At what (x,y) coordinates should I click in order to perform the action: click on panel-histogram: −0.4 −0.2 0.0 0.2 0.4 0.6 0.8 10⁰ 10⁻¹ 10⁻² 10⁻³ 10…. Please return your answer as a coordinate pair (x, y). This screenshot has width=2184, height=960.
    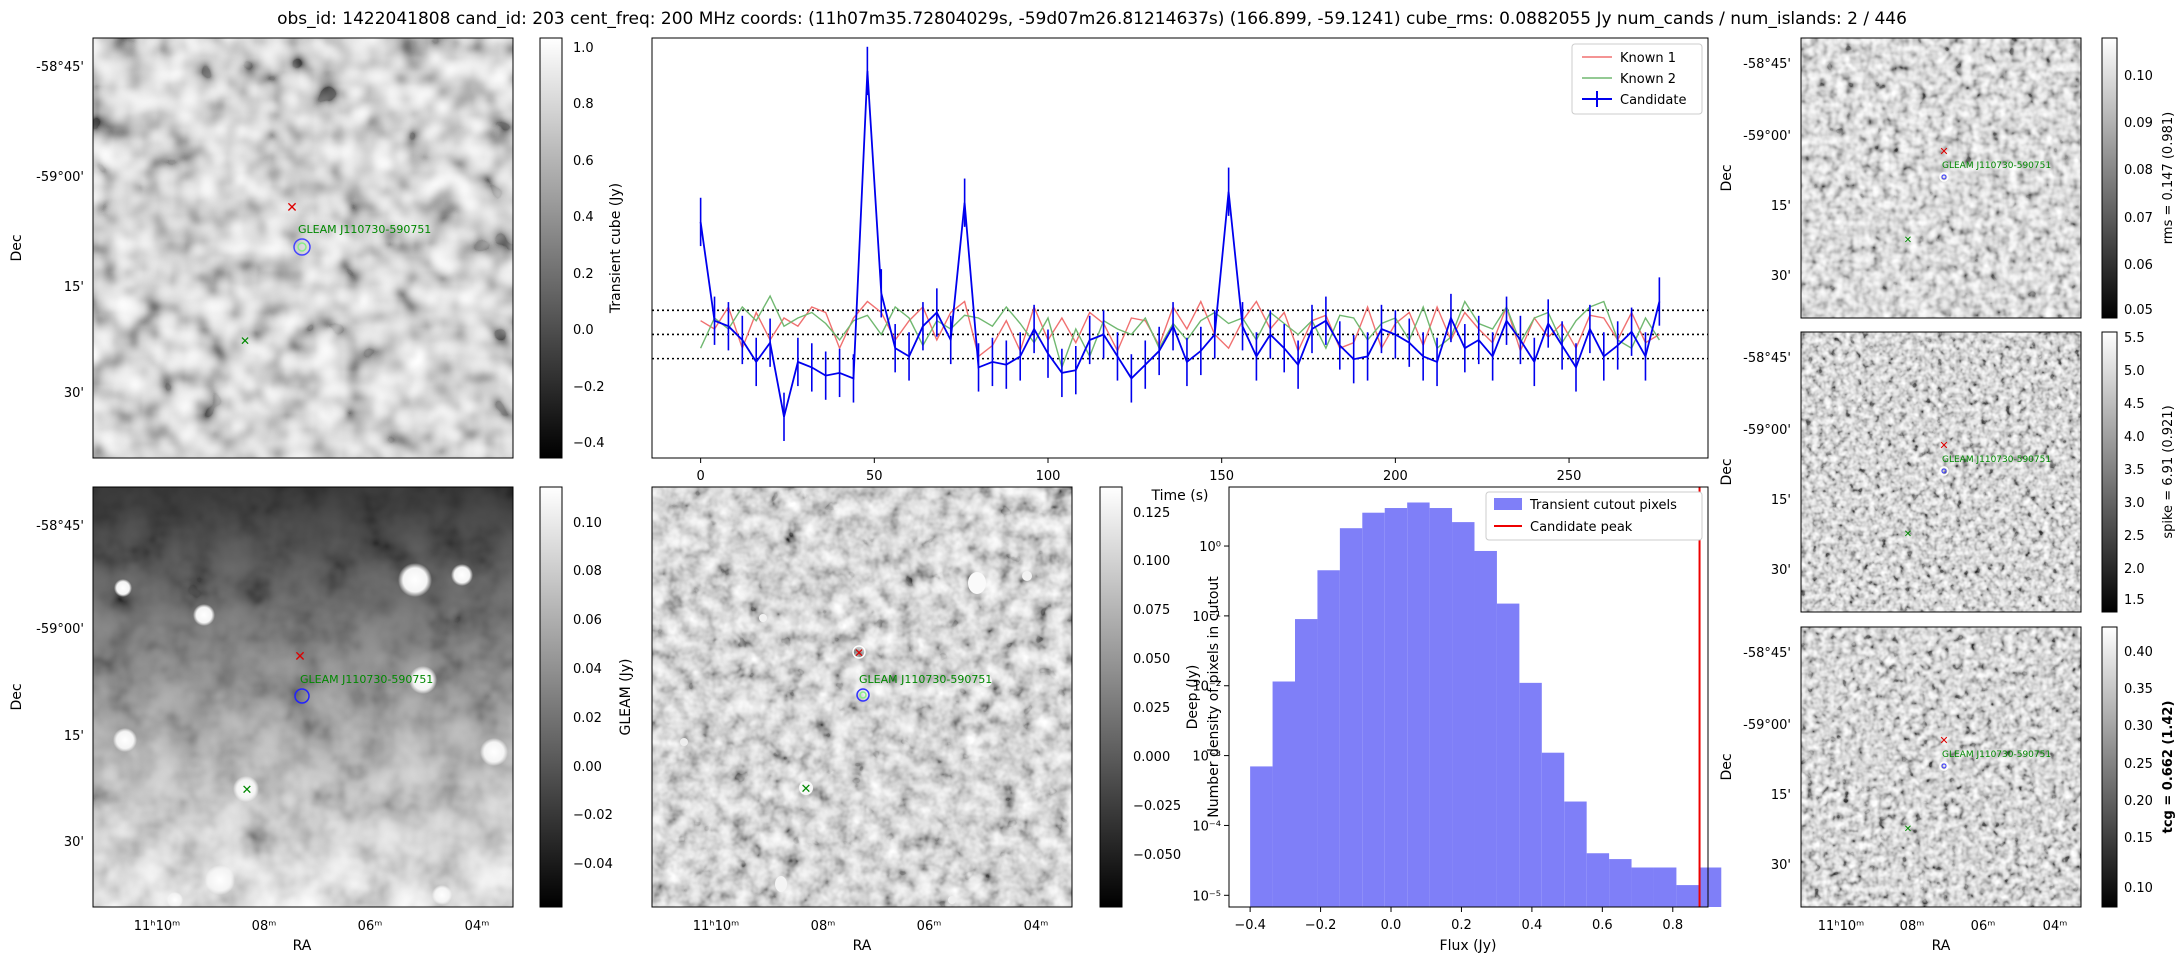
    Looking at the image, I should click on (1457, 720).